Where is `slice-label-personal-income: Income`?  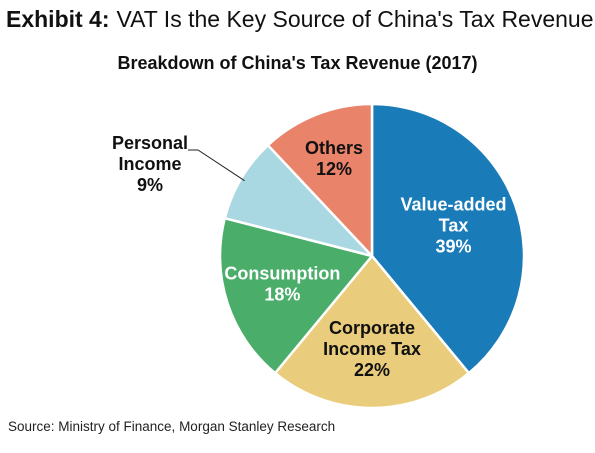 slice-label-personal-income: Income is located at coordinates (149, 164).